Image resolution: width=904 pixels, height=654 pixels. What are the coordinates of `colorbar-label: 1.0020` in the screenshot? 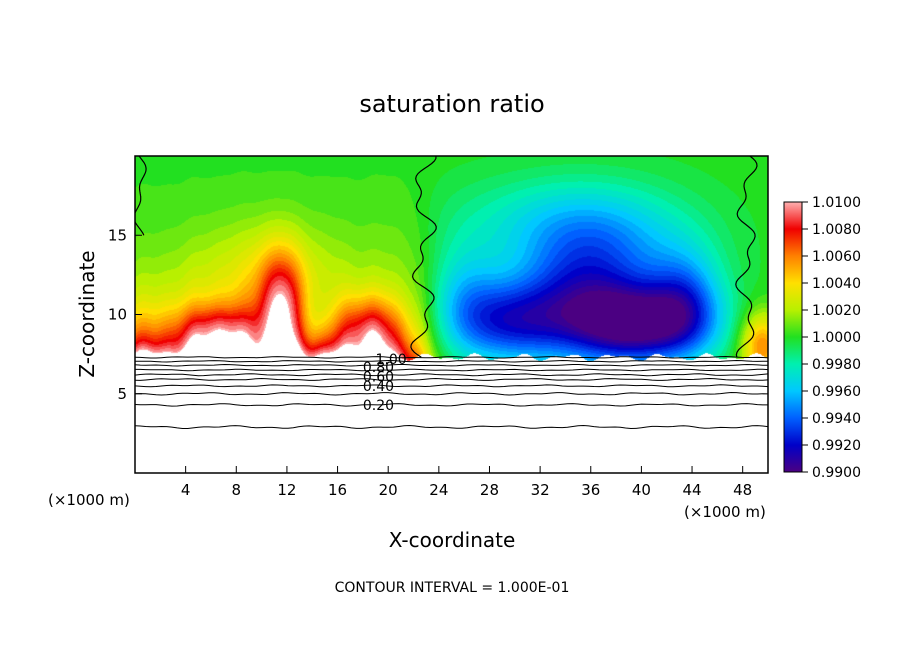 It's located at (836, 311).